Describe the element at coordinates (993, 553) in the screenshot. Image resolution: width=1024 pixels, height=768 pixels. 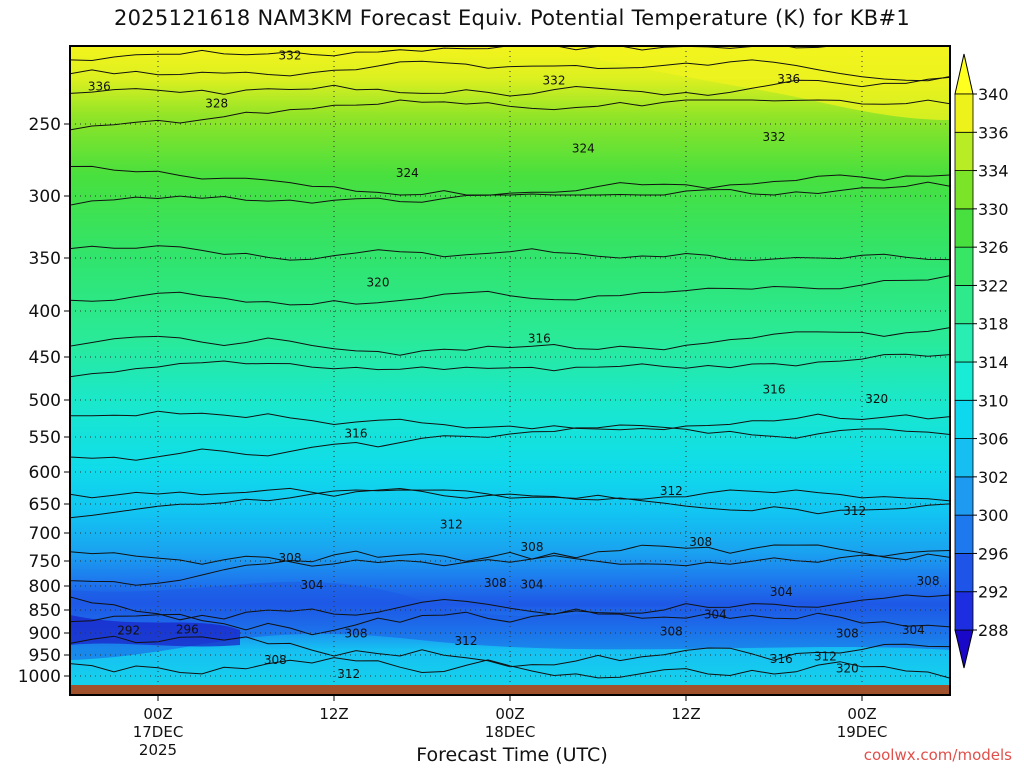
I see `colorbar-label: 296` at that location.